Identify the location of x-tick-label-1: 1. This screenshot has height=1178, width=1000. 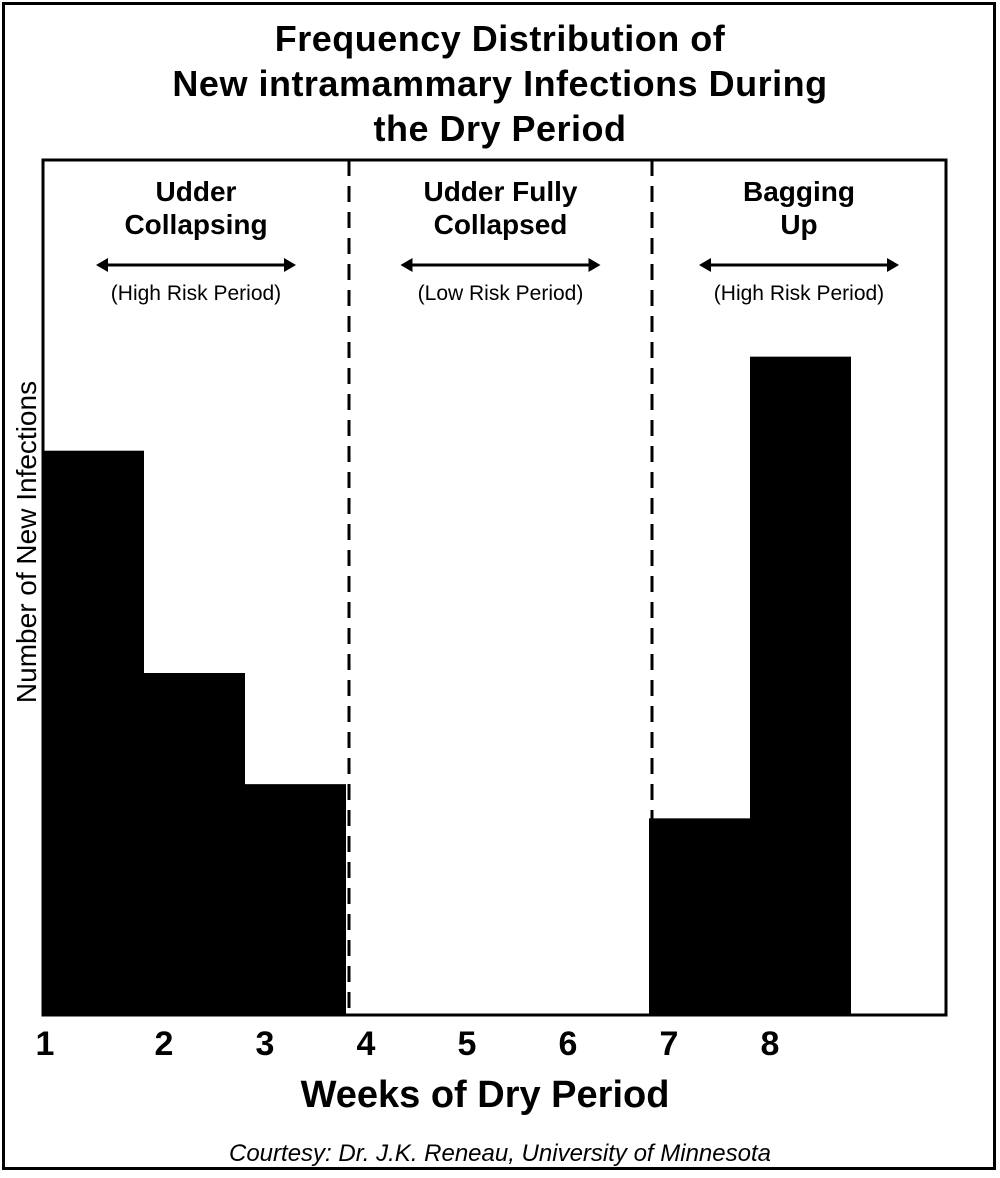
(45, 1044).